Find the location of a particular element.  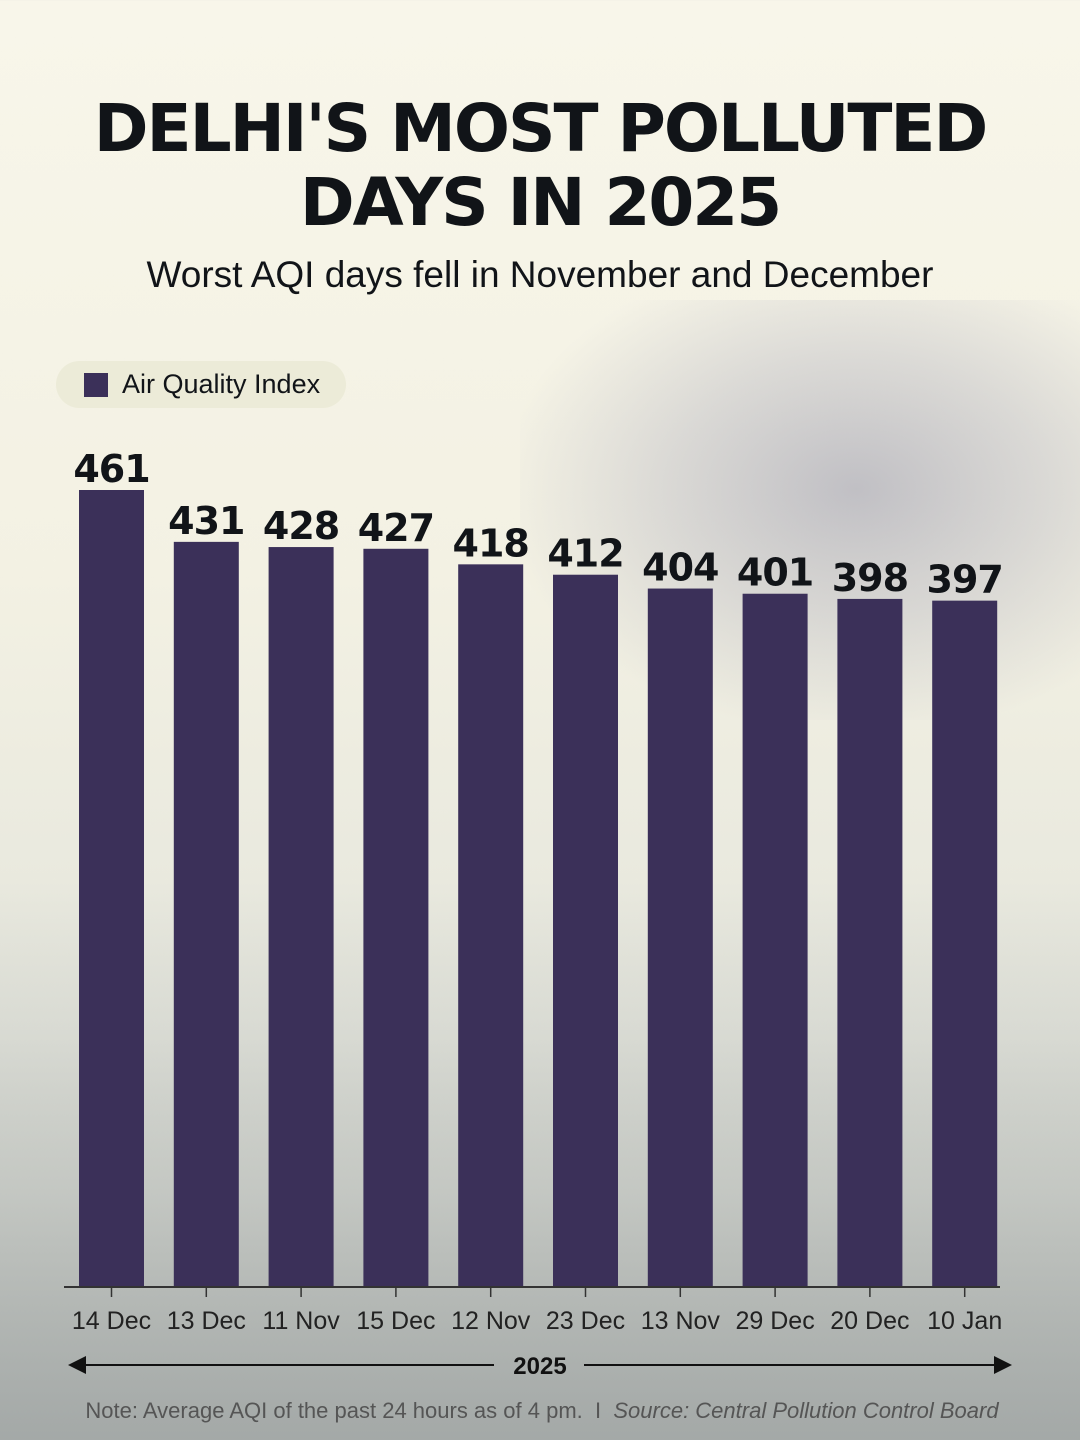

data-label: 397 is located at coordinates (965, 580).